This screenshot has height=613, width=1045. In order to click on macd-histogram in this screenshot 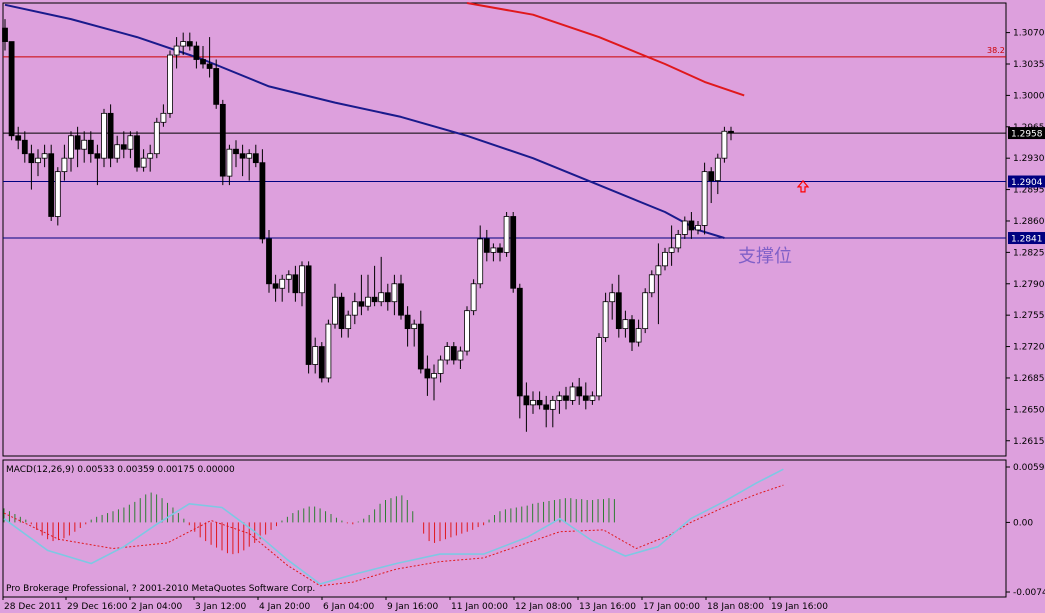, I will do `click(309, 523)`.